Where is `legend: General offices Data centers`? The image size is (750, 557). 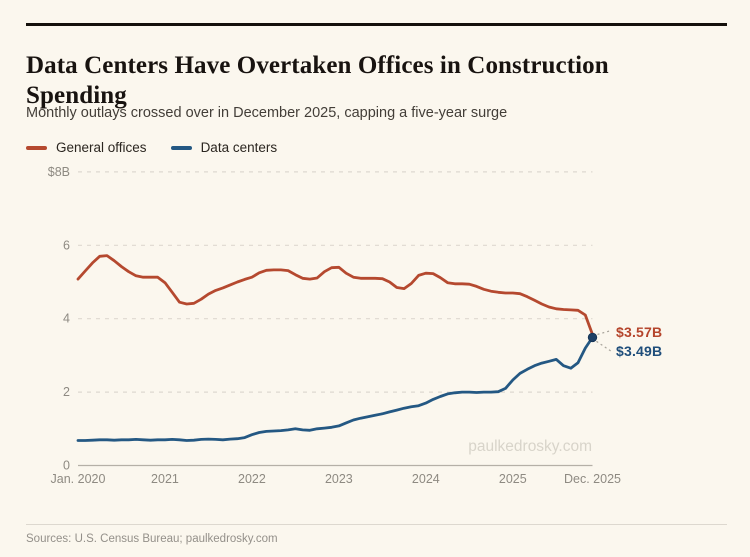
legend: General offices Data centers is located at coordinates (151, 147).